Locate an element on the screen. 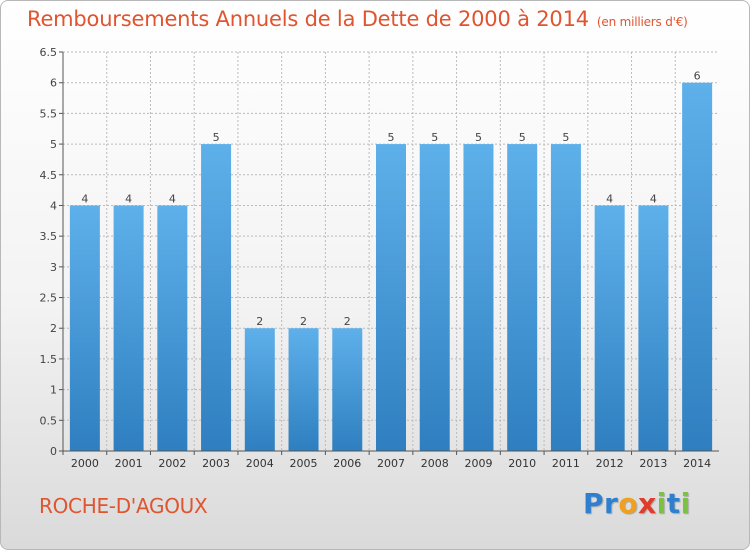 The width and height of the screenshot is (750, 550). logo-letter: x is located at coordinates (647, 503).